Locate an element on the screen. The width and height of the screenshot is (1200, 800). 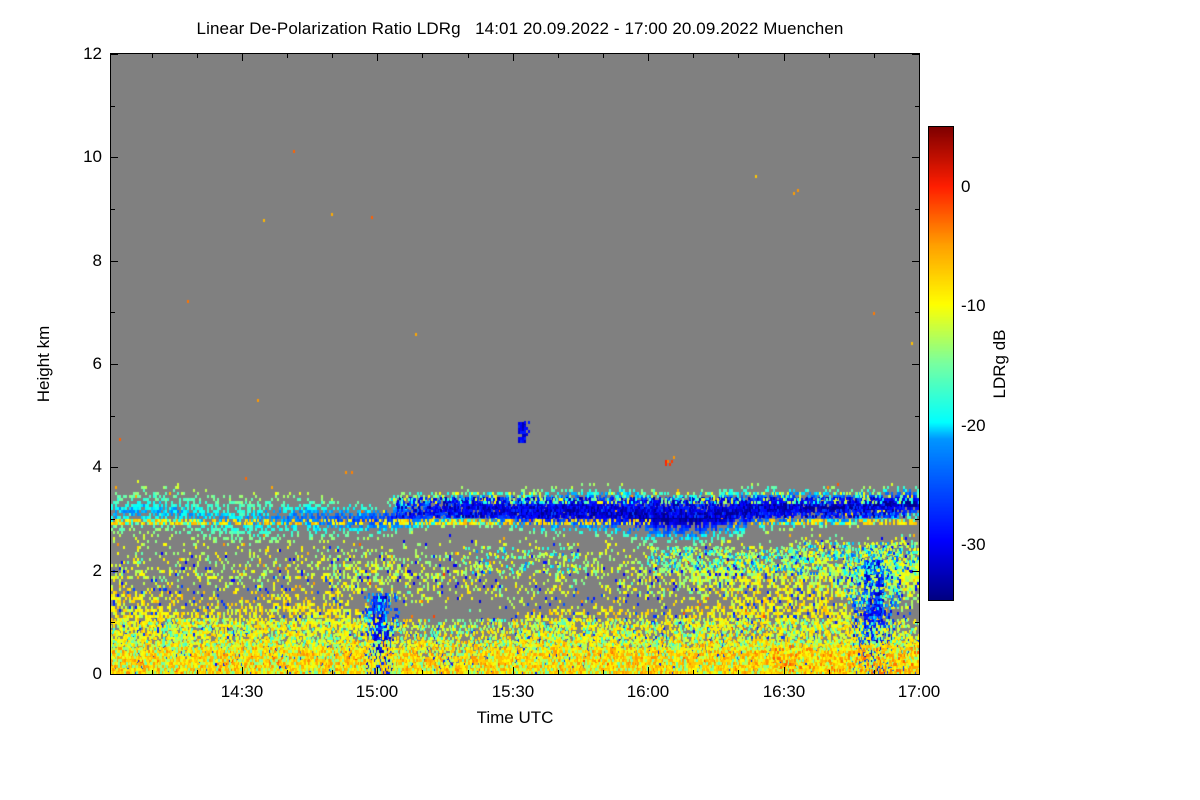
x-tick-14.500 is located at coordinates (242, 670).